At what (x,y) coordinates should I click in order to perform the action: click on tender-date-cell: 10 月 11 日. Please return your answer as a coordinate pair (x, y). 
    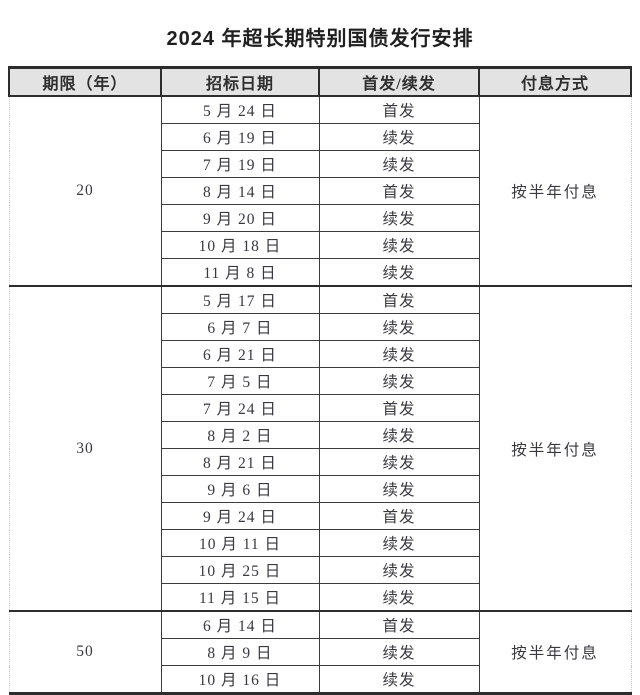
    Looking at the image, I should click on (240, 543).